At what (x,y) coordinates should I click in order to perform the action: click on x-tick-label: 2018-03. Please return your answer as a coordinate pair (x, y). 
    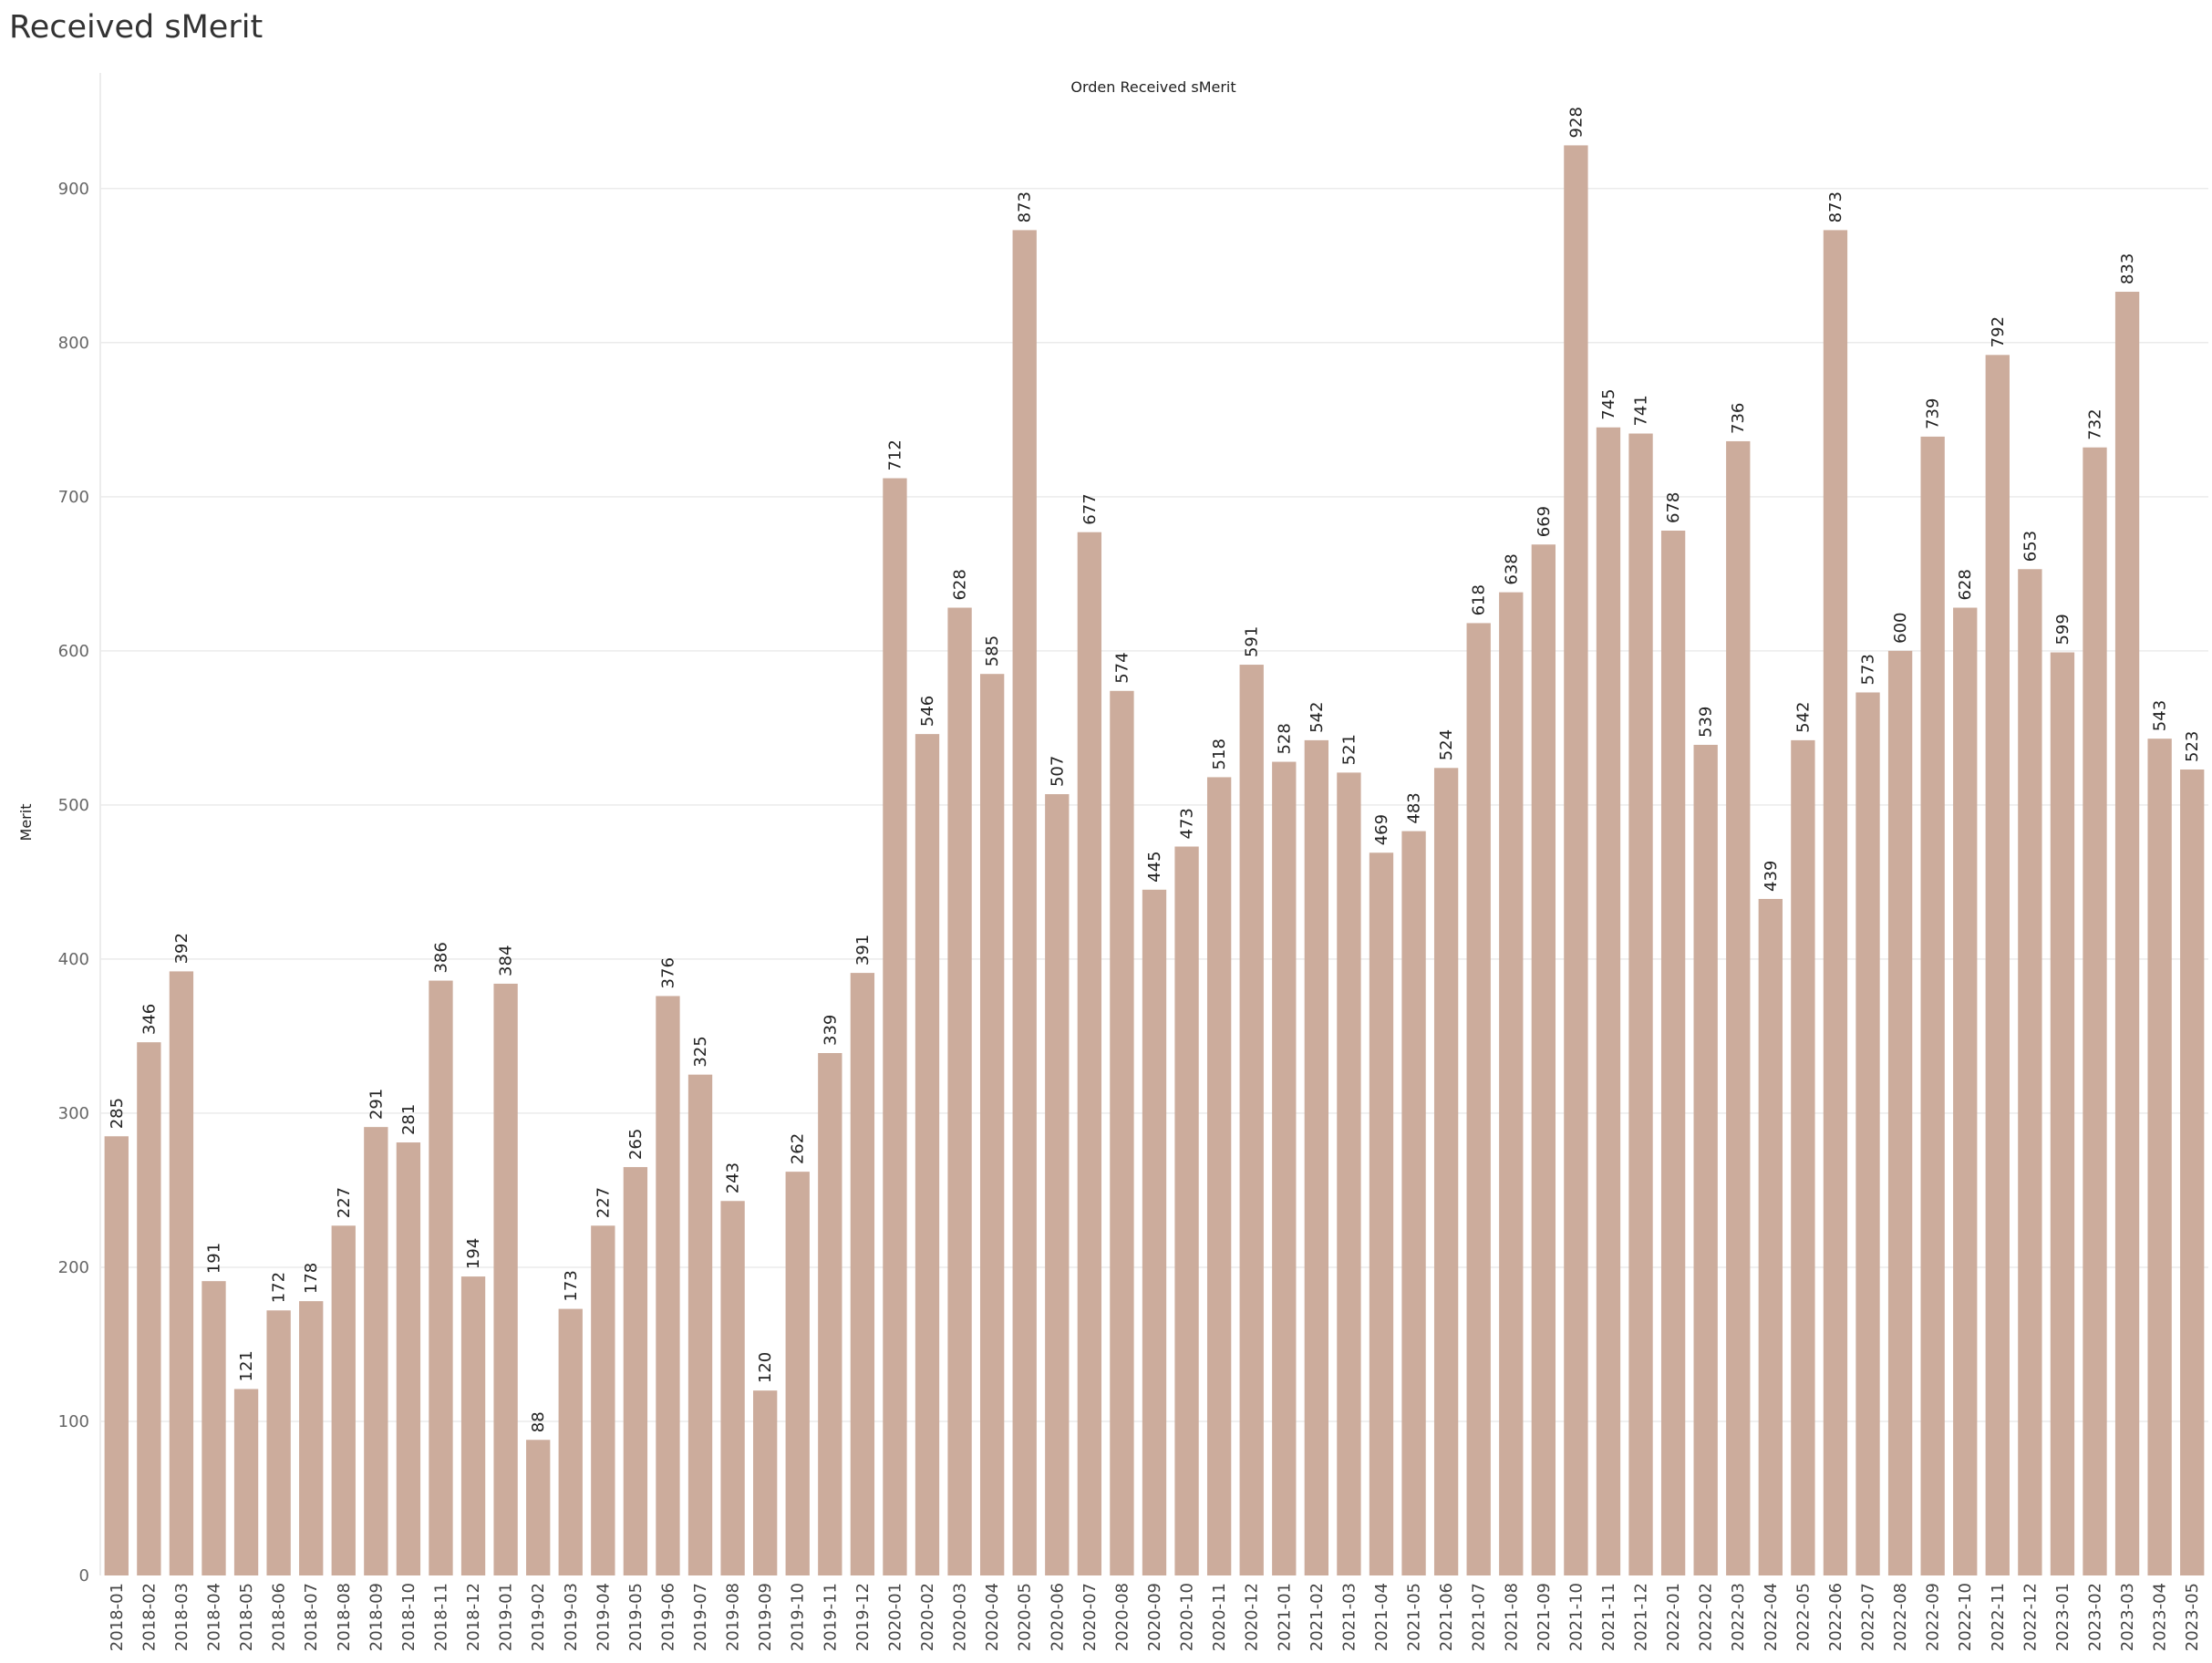
    Looking at the image, I should click on (181, 1617).